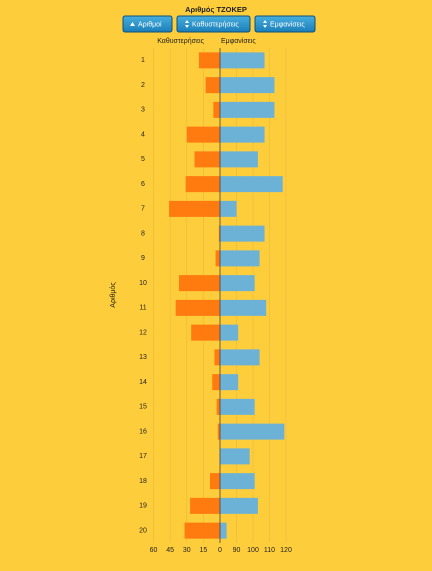 This screenshot has width=432, height=571. I want to click on y-tick-label: 6, so click(143, 184).